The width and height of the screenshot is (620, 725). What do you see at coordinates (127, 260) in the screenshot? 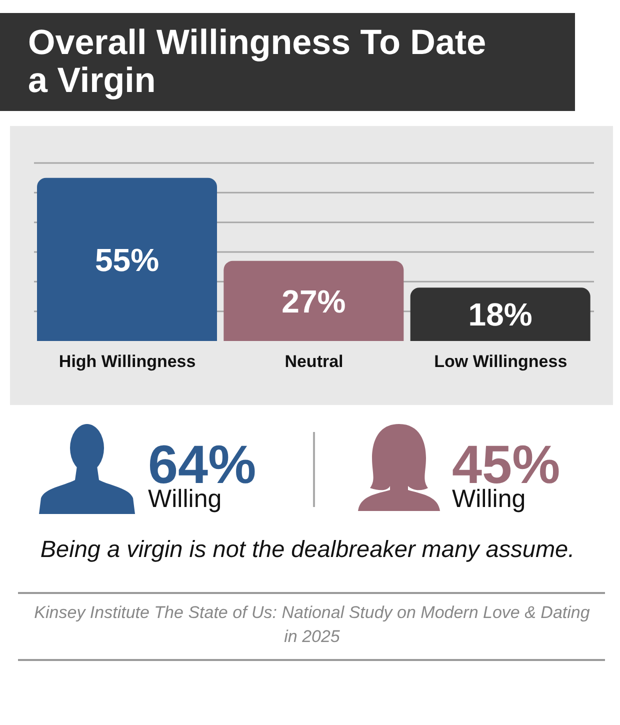
I see `data-label: 55%` at bounding box center [127, 260].